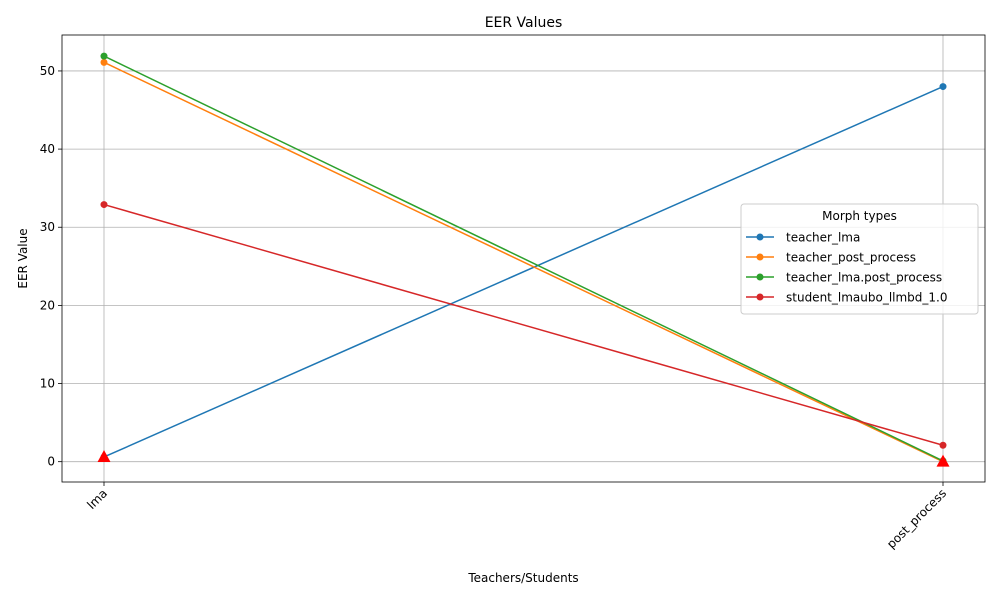 The height and width of the screenshot is (600, 1000). Describe the element at coordinates (47, 149) in the screenshot. I see `y-tick-label: 40` at that location.